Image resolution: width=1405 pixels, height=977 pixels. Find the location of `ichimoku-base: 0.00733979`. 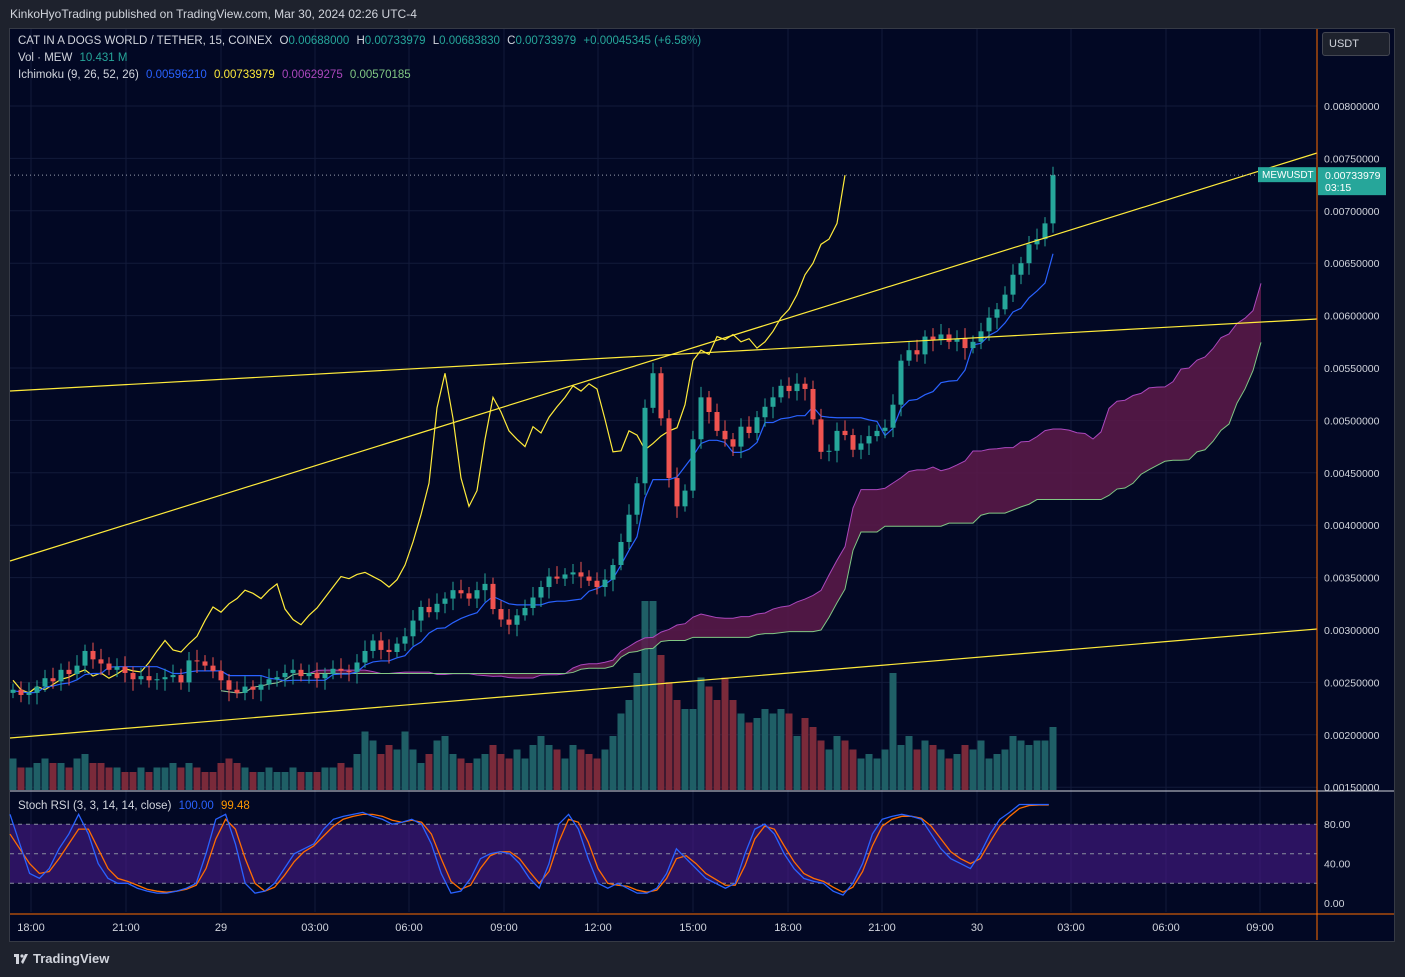

ichimoku-base: 0.00733979 is located at coordinates (244, 75).